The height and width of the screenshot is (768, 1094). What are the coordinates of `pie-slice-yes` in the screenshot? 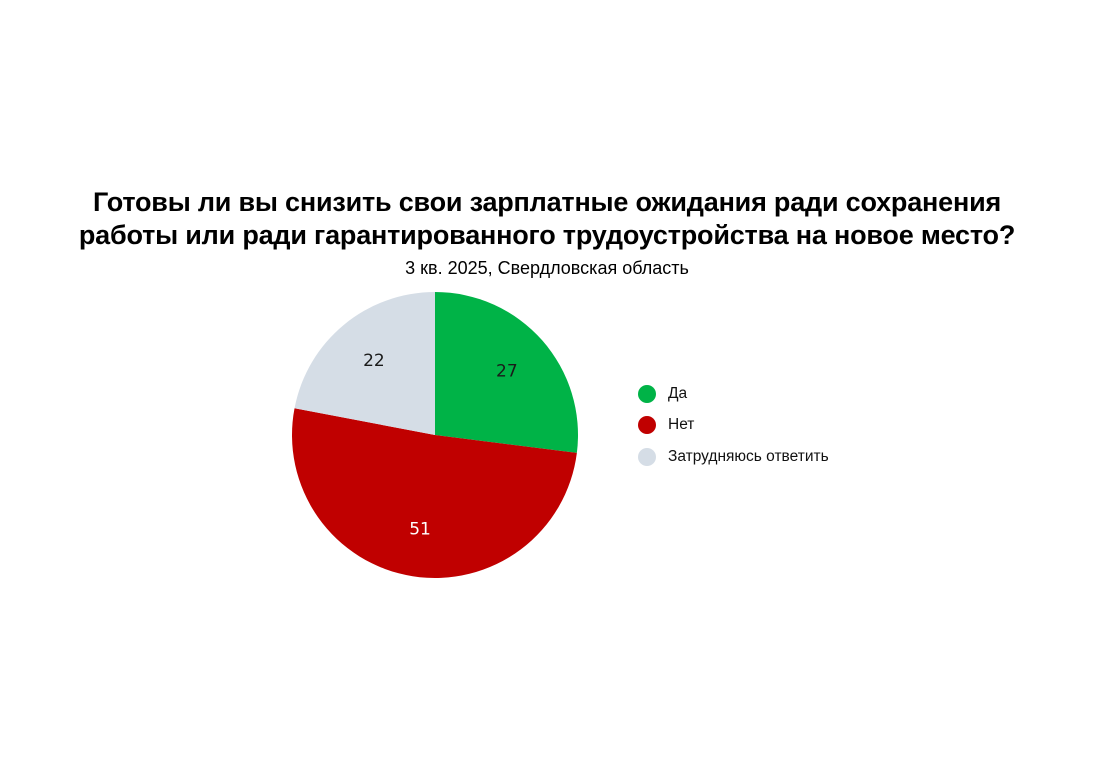 It's located at (506, 372).